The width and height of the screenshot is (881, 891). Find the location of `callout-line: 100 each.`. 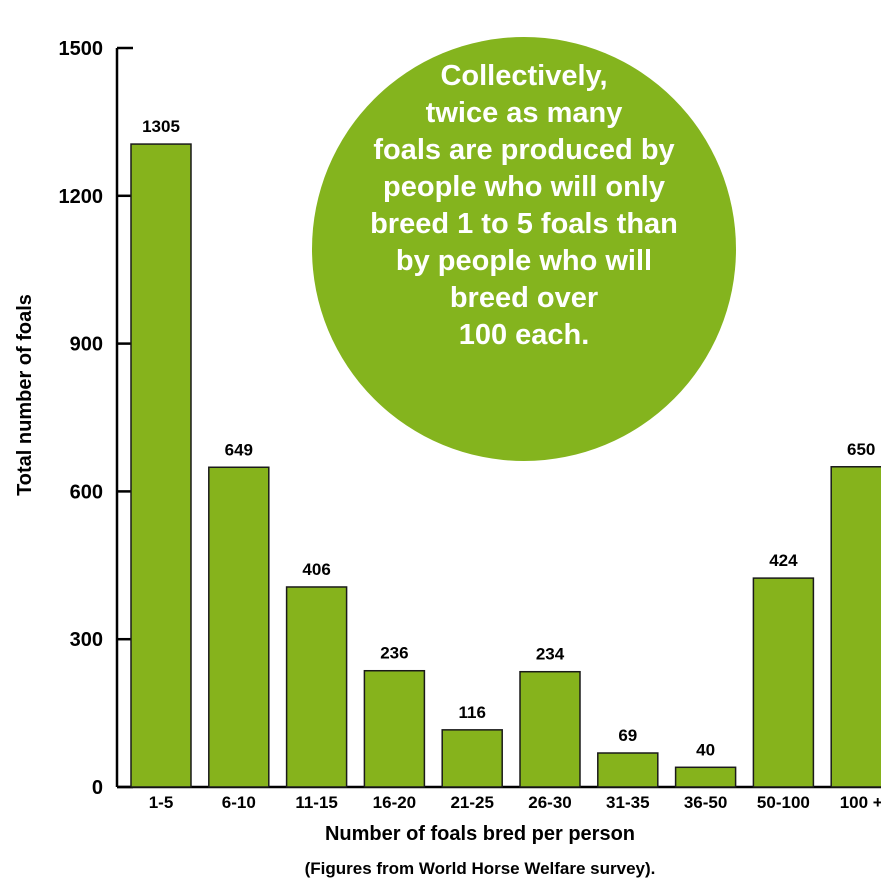

callout-line: 100 each. is located at coordinates (524, 335).